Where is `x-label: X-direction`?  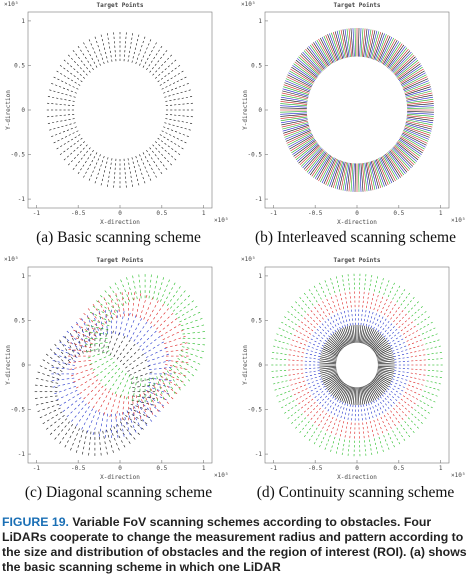 x-label: X-direction is located at coordinates (120, 477).